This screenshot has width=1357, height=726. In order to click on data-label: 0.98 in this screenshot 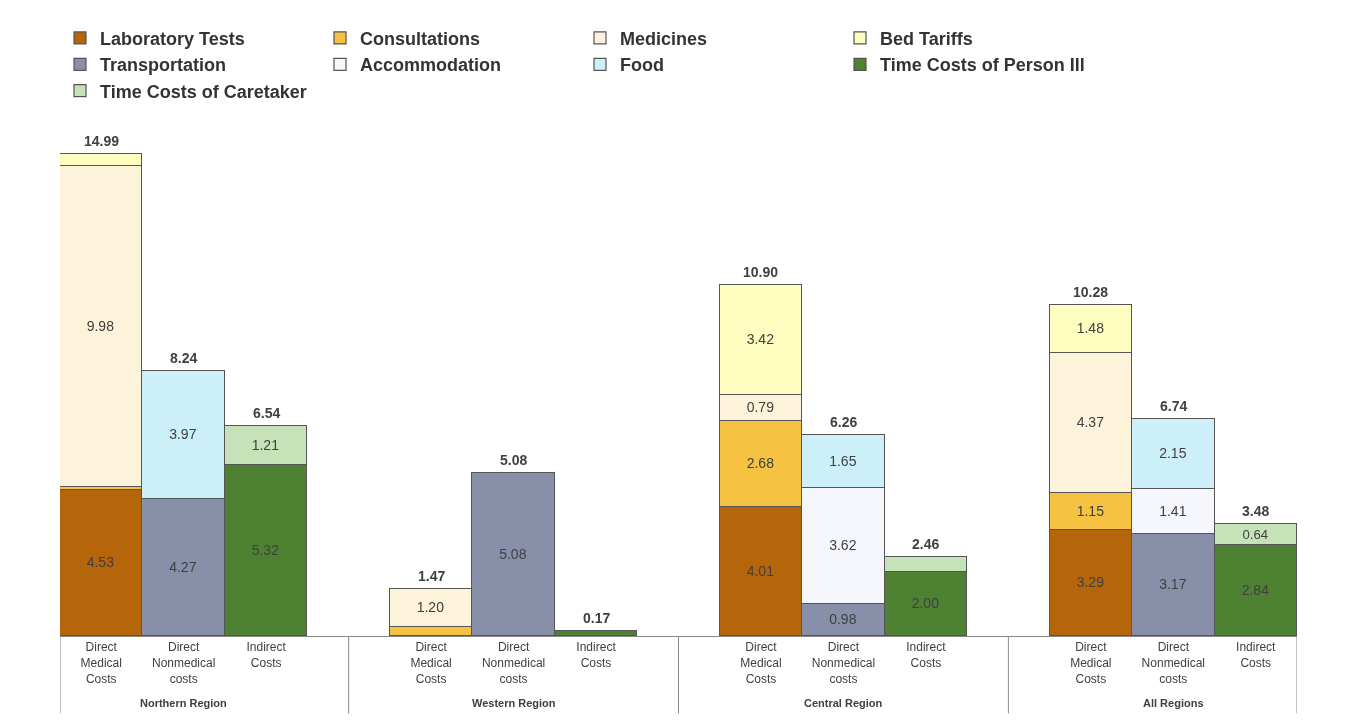, I will do `click(843, 619)`.